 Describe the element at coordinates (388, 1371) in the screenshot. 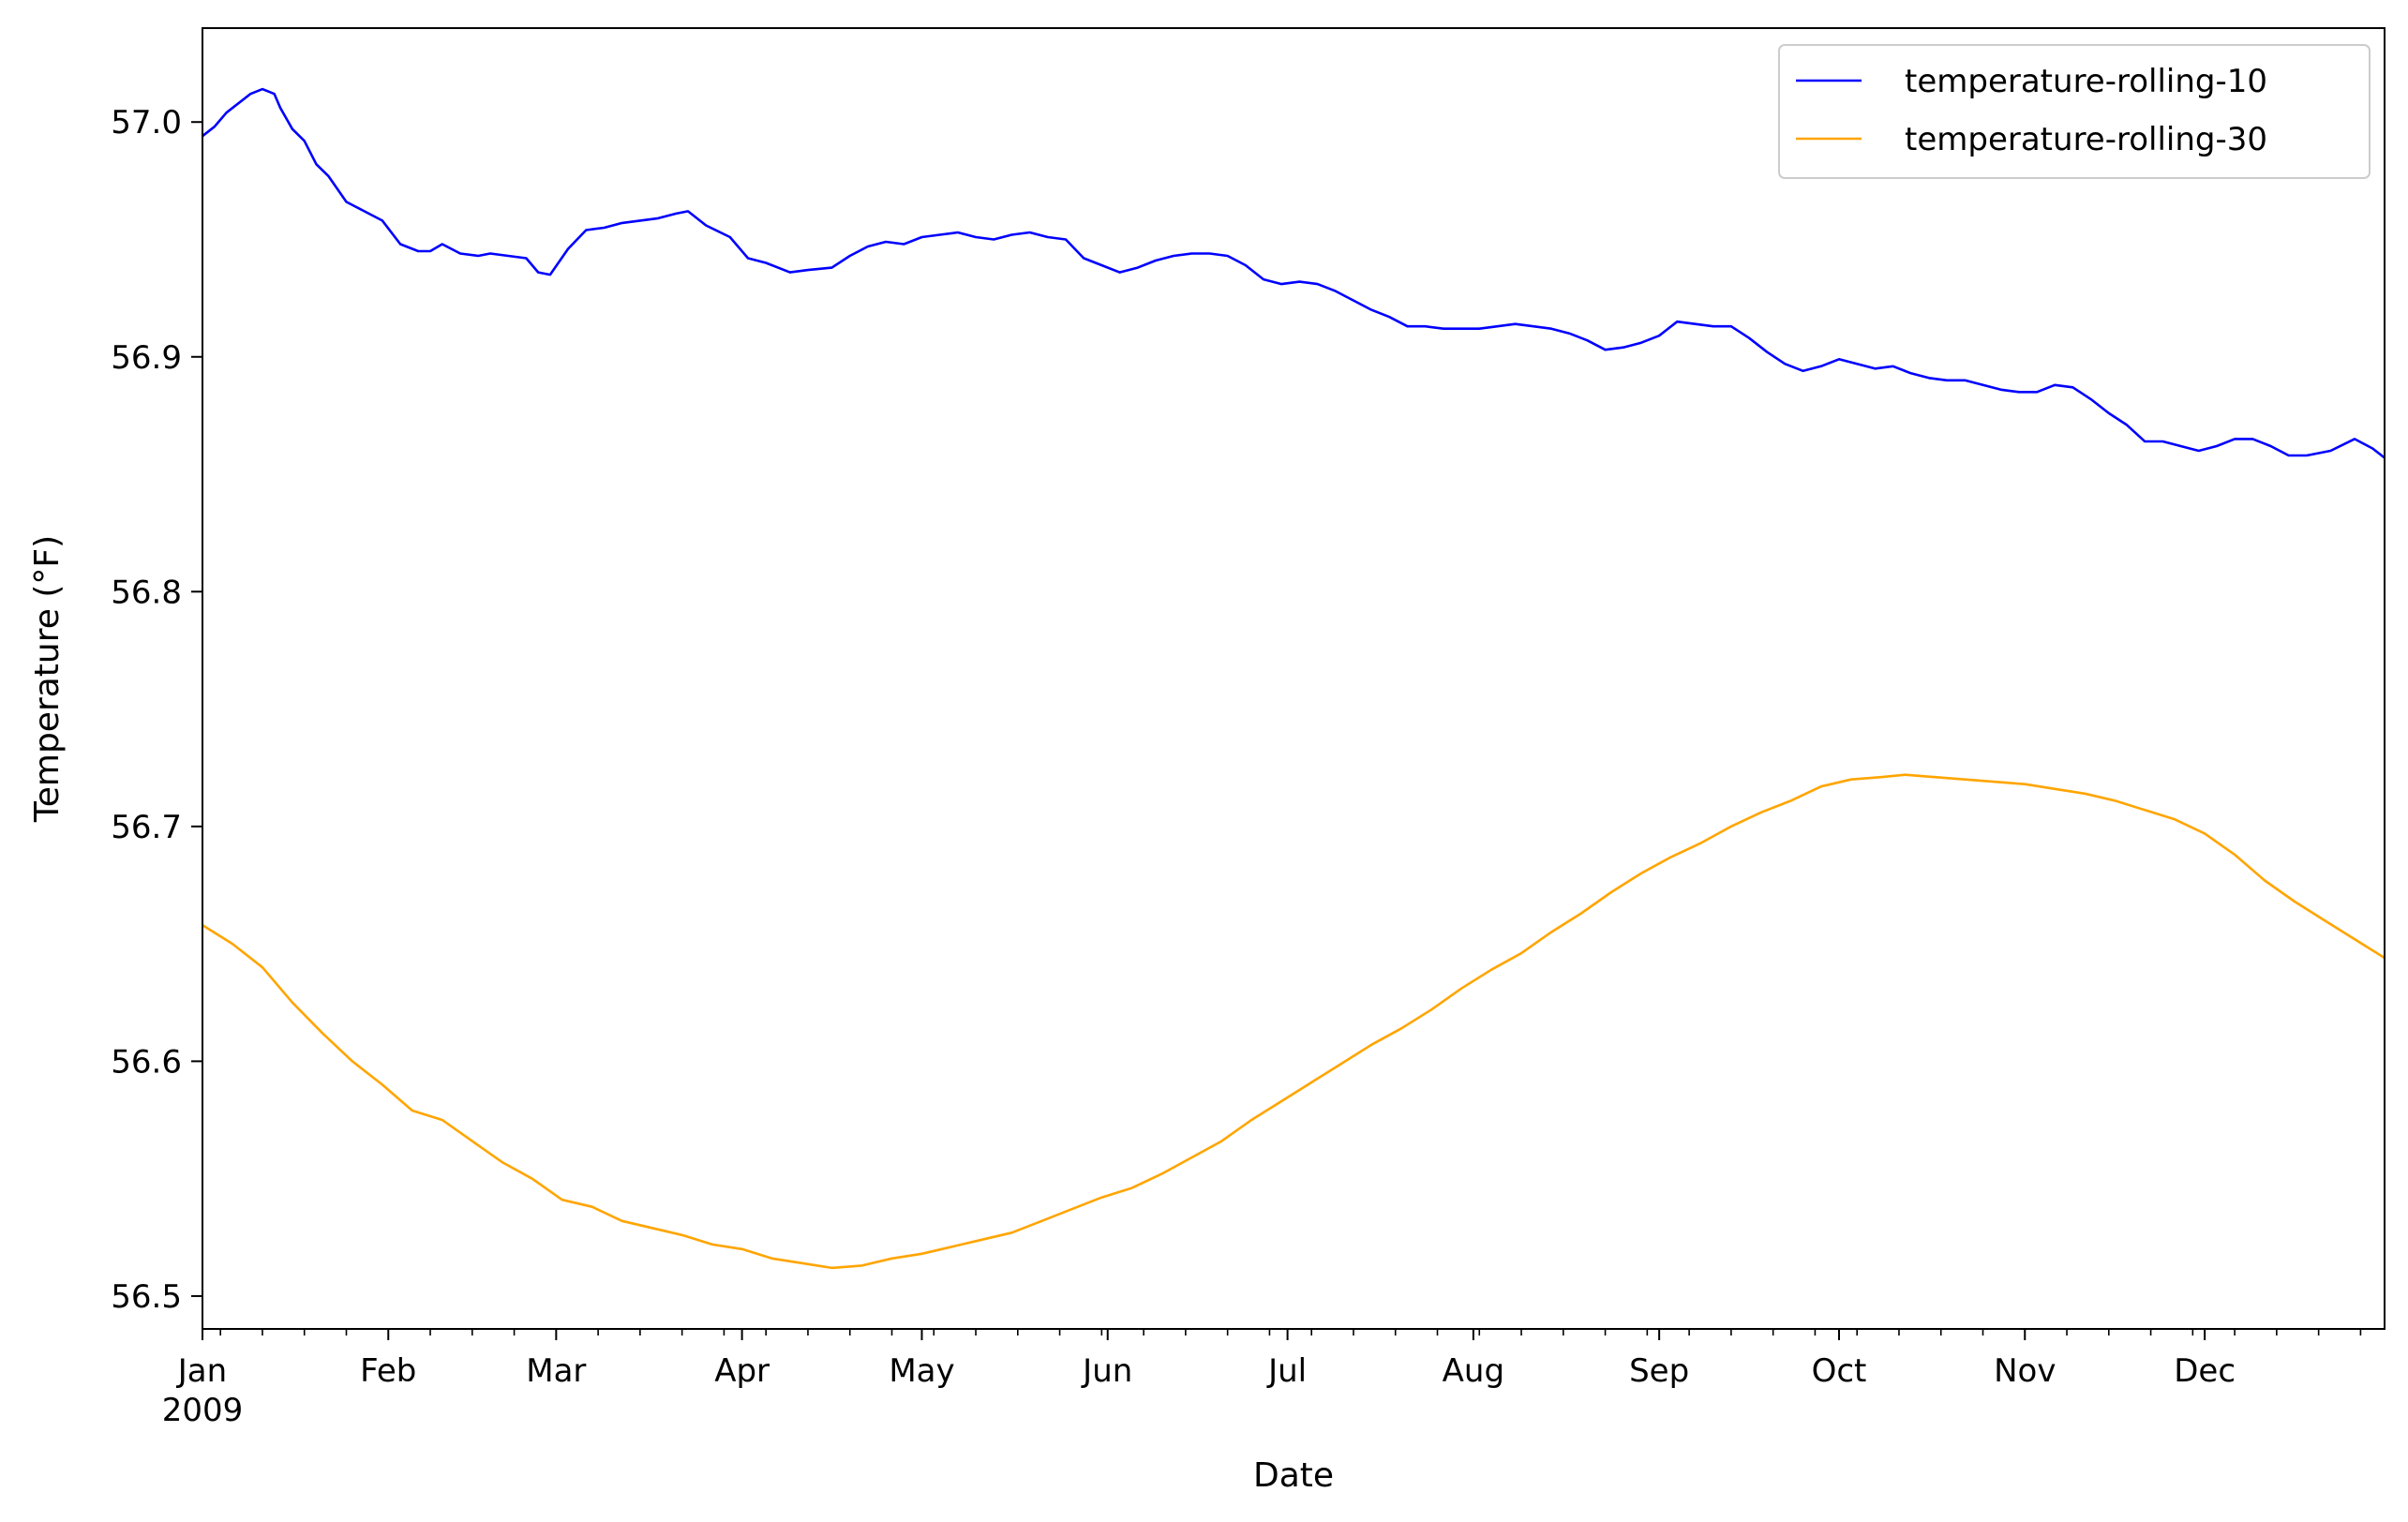

I see `x-tick-label: Feb` at that location.